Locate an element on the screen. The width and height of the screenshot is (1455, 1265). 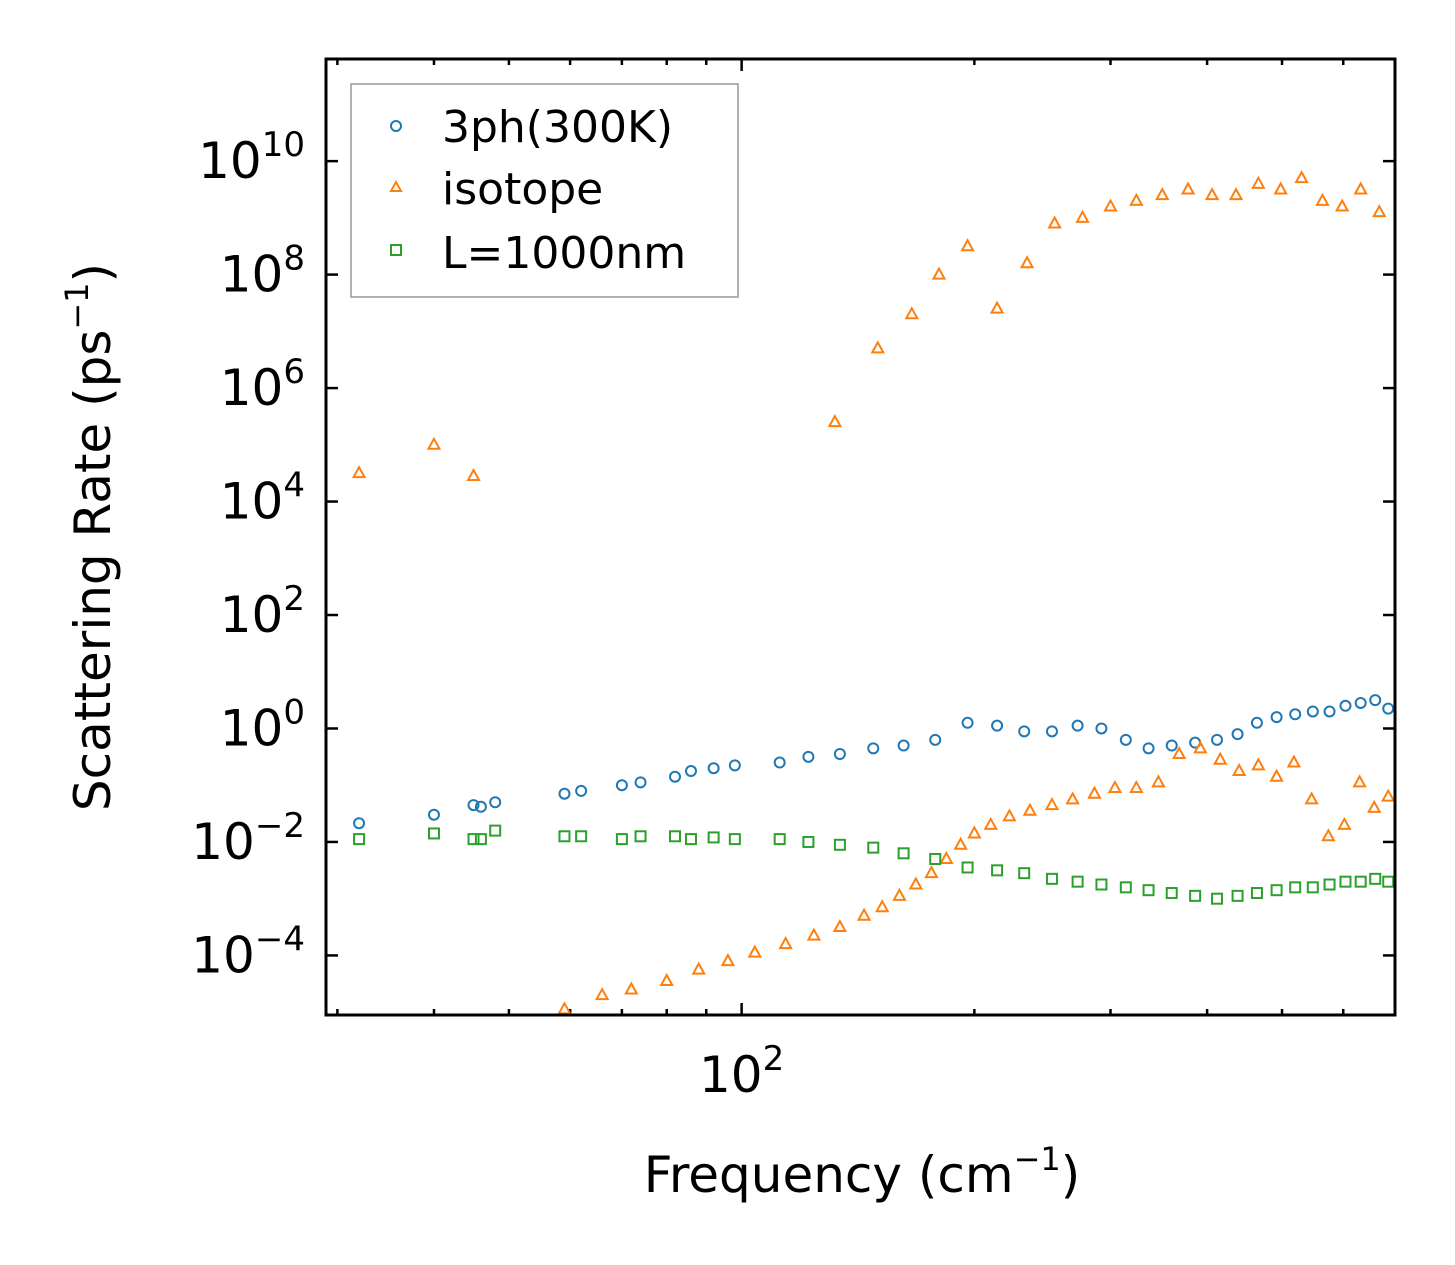
y-tick-label: 10⁻² is located at coordinates (248, 838).